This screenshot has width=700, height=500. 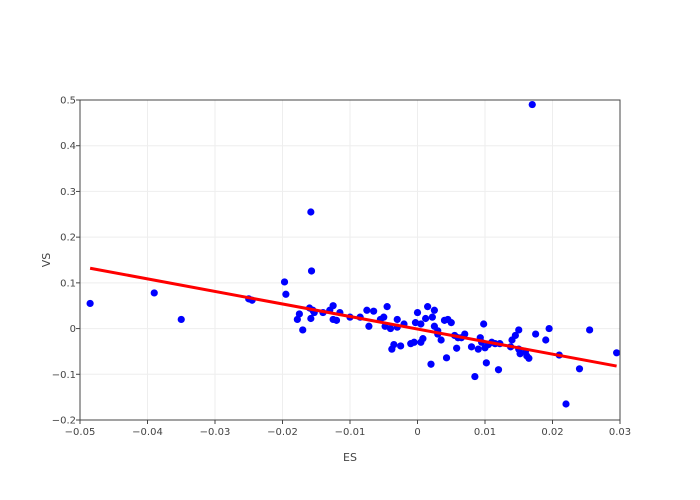 I want to click on x-axis-title: ES, so click(x=350, y=457).